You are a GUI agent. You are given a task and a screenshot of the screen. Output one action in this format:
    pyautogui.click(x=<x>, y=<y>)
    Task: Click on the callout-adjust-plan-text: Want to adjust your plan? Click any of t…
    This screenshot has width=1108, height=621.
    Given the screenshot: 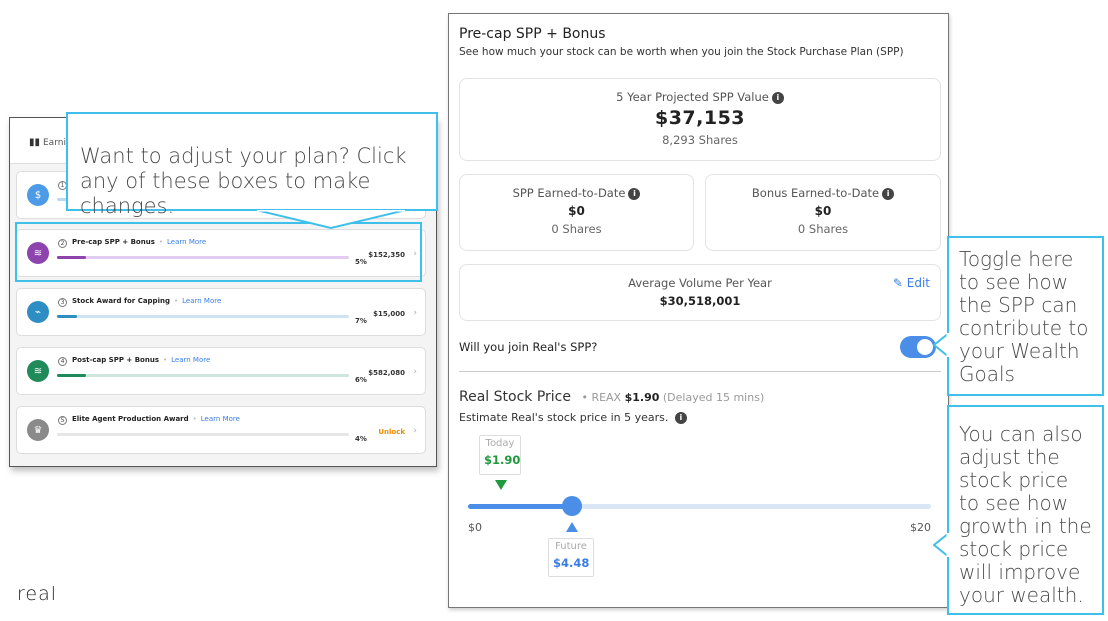 What is the action you would take?
    pyautogui.click(x=243, y=181)
    